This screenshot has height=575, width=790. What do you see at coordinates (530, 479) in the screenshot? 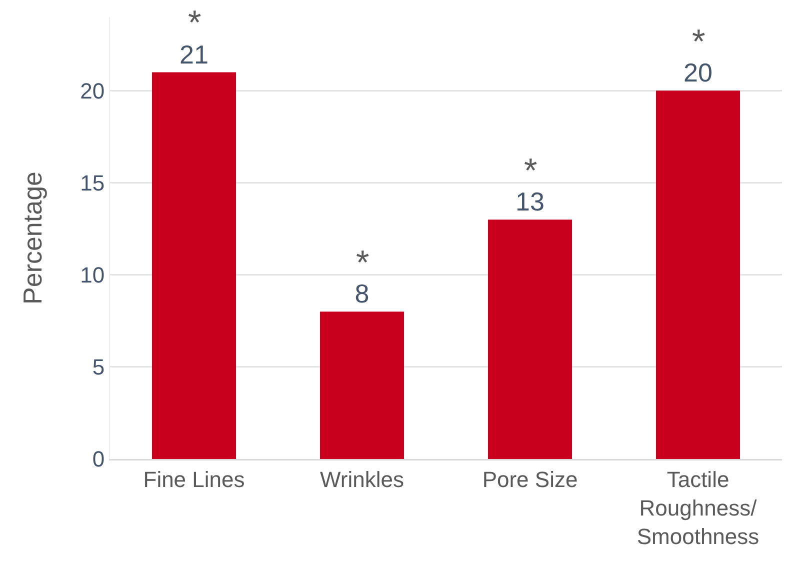
I see `x-tick-label: Pore Size` at bounding box center [530, 479].